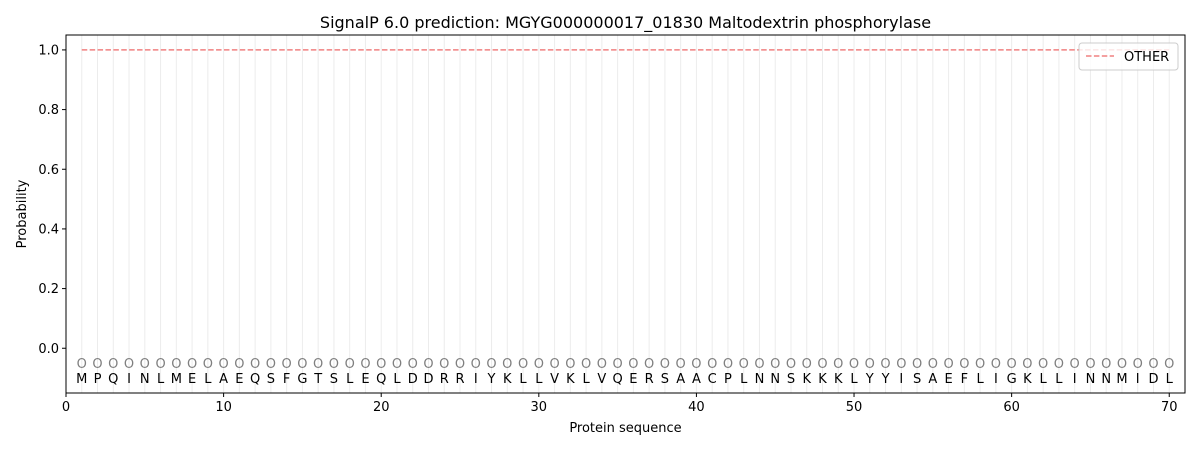 The width and height of the screenshot is (1200, 450). Describe the element at coordinates (554, 379) in the screenshot. I see `sequence-residue: V` at that location.